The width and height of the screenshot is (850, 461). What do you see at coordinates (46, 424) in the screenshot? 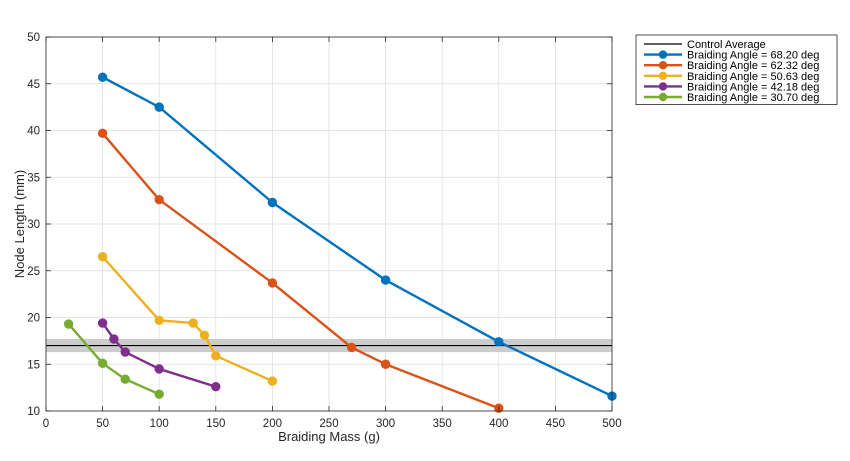
I see `x-tick-label: 0` at bounding box center [46, 424].